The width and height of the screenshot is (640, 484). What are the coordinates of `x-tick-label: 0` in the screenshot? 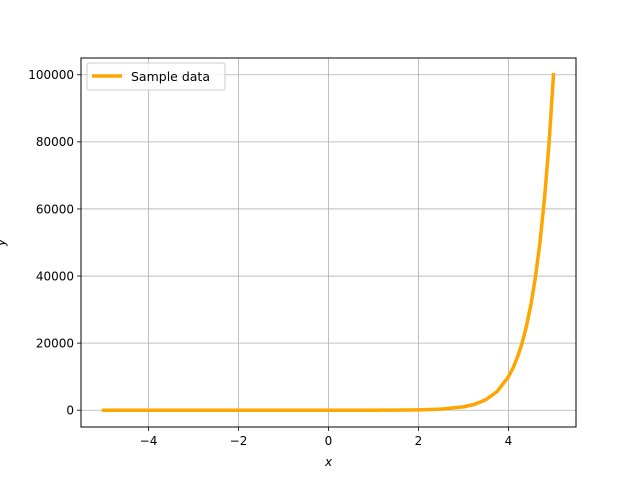 It's located at (329, 441).